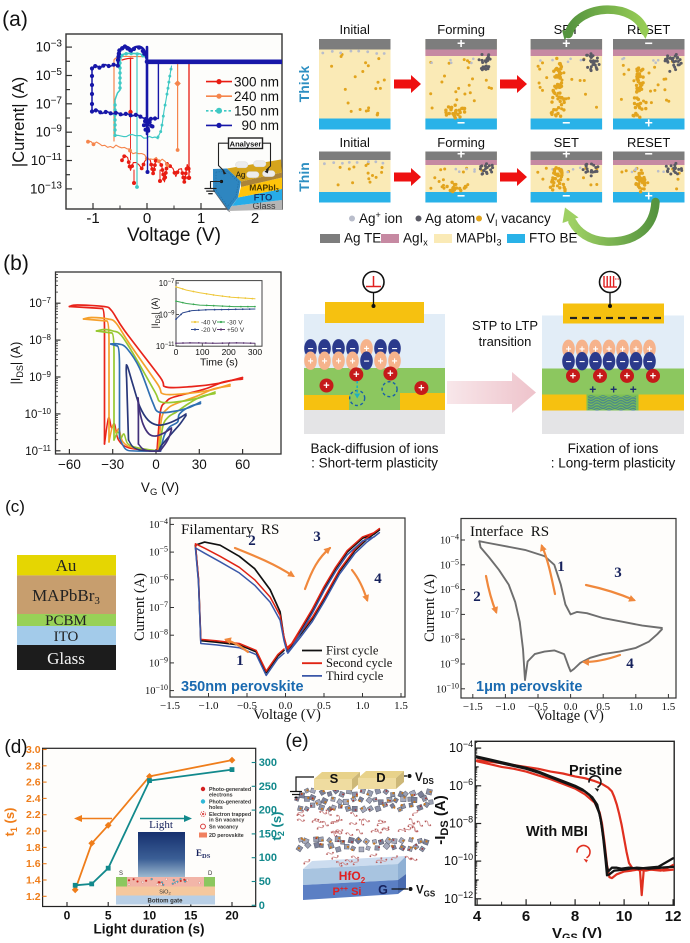  What do you see at coordinates (347, 892) in the screenshot?
I see `svg-text: P++ Si` at bounding box center [347, 892].